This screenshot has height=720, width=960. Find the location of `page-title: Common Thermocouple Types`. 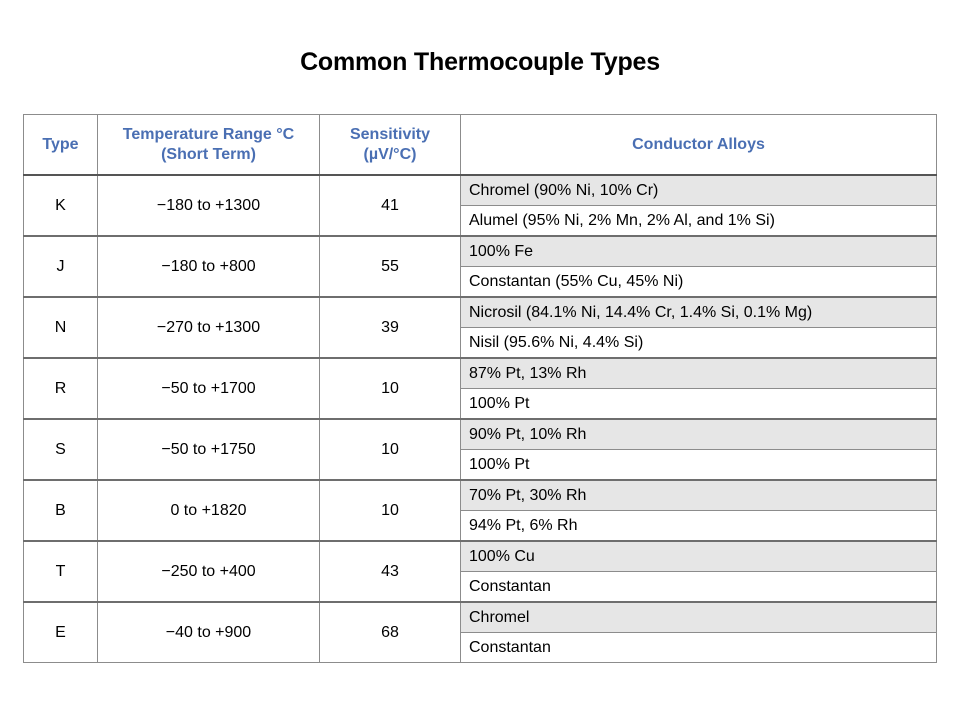

page-title: Common Thermocouple Types is located at coordinates (480, 62).